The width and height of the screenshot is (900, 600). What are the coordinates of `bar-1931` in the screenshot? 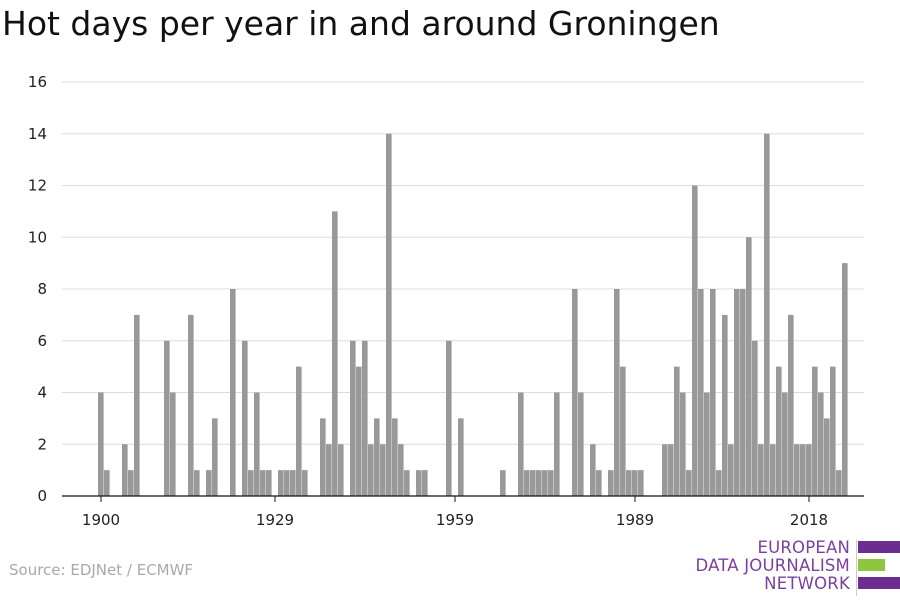 It's located at (287, 483).